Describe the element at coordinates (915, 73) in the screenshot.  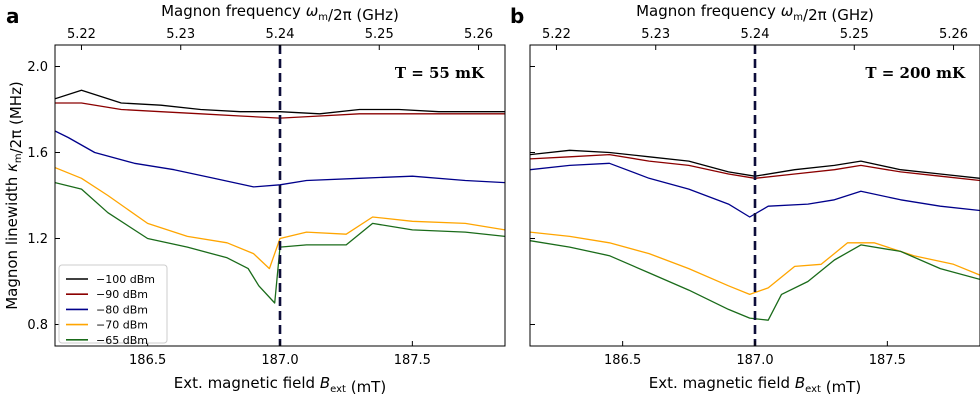
I see `temperature-annotation: T = 200 mK` at that location.